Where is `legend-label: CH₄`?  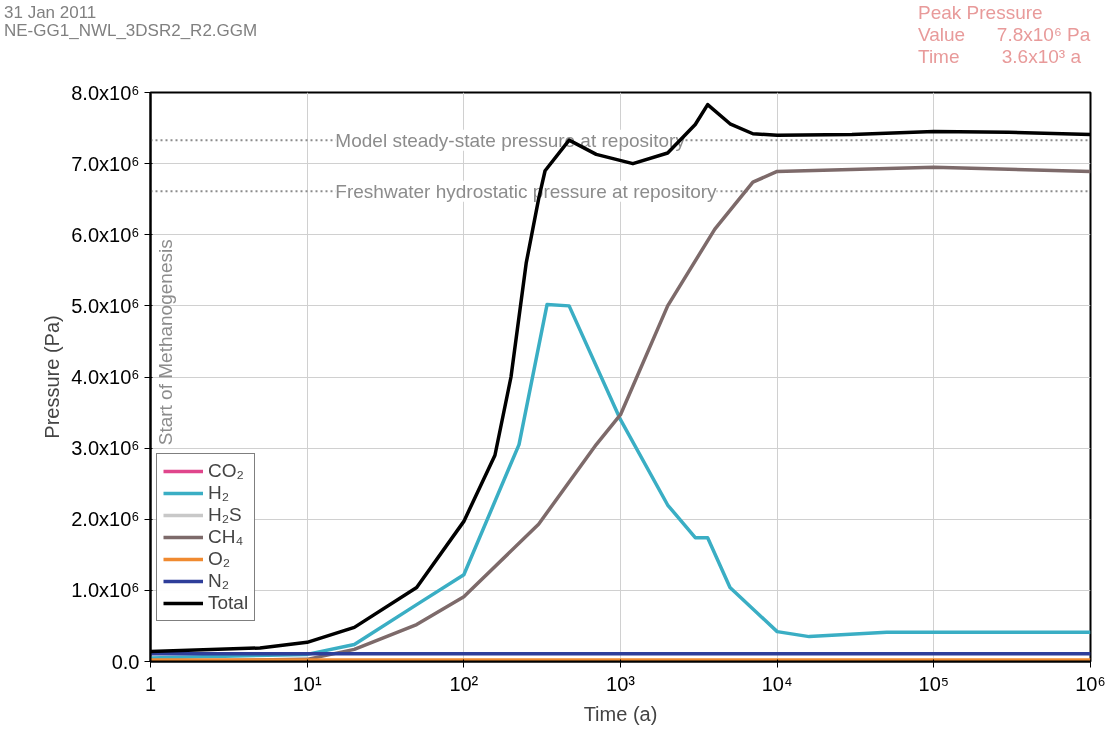
legend-label: CH₄ is located at coordinates (226, 537).